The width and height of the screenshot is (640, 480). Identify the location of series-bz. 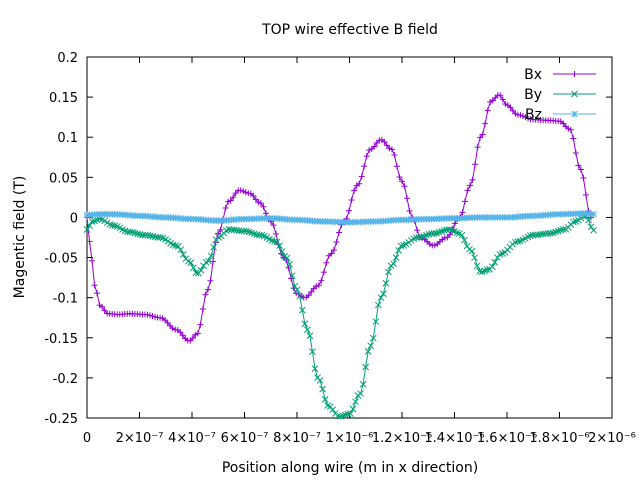
(340, 218).